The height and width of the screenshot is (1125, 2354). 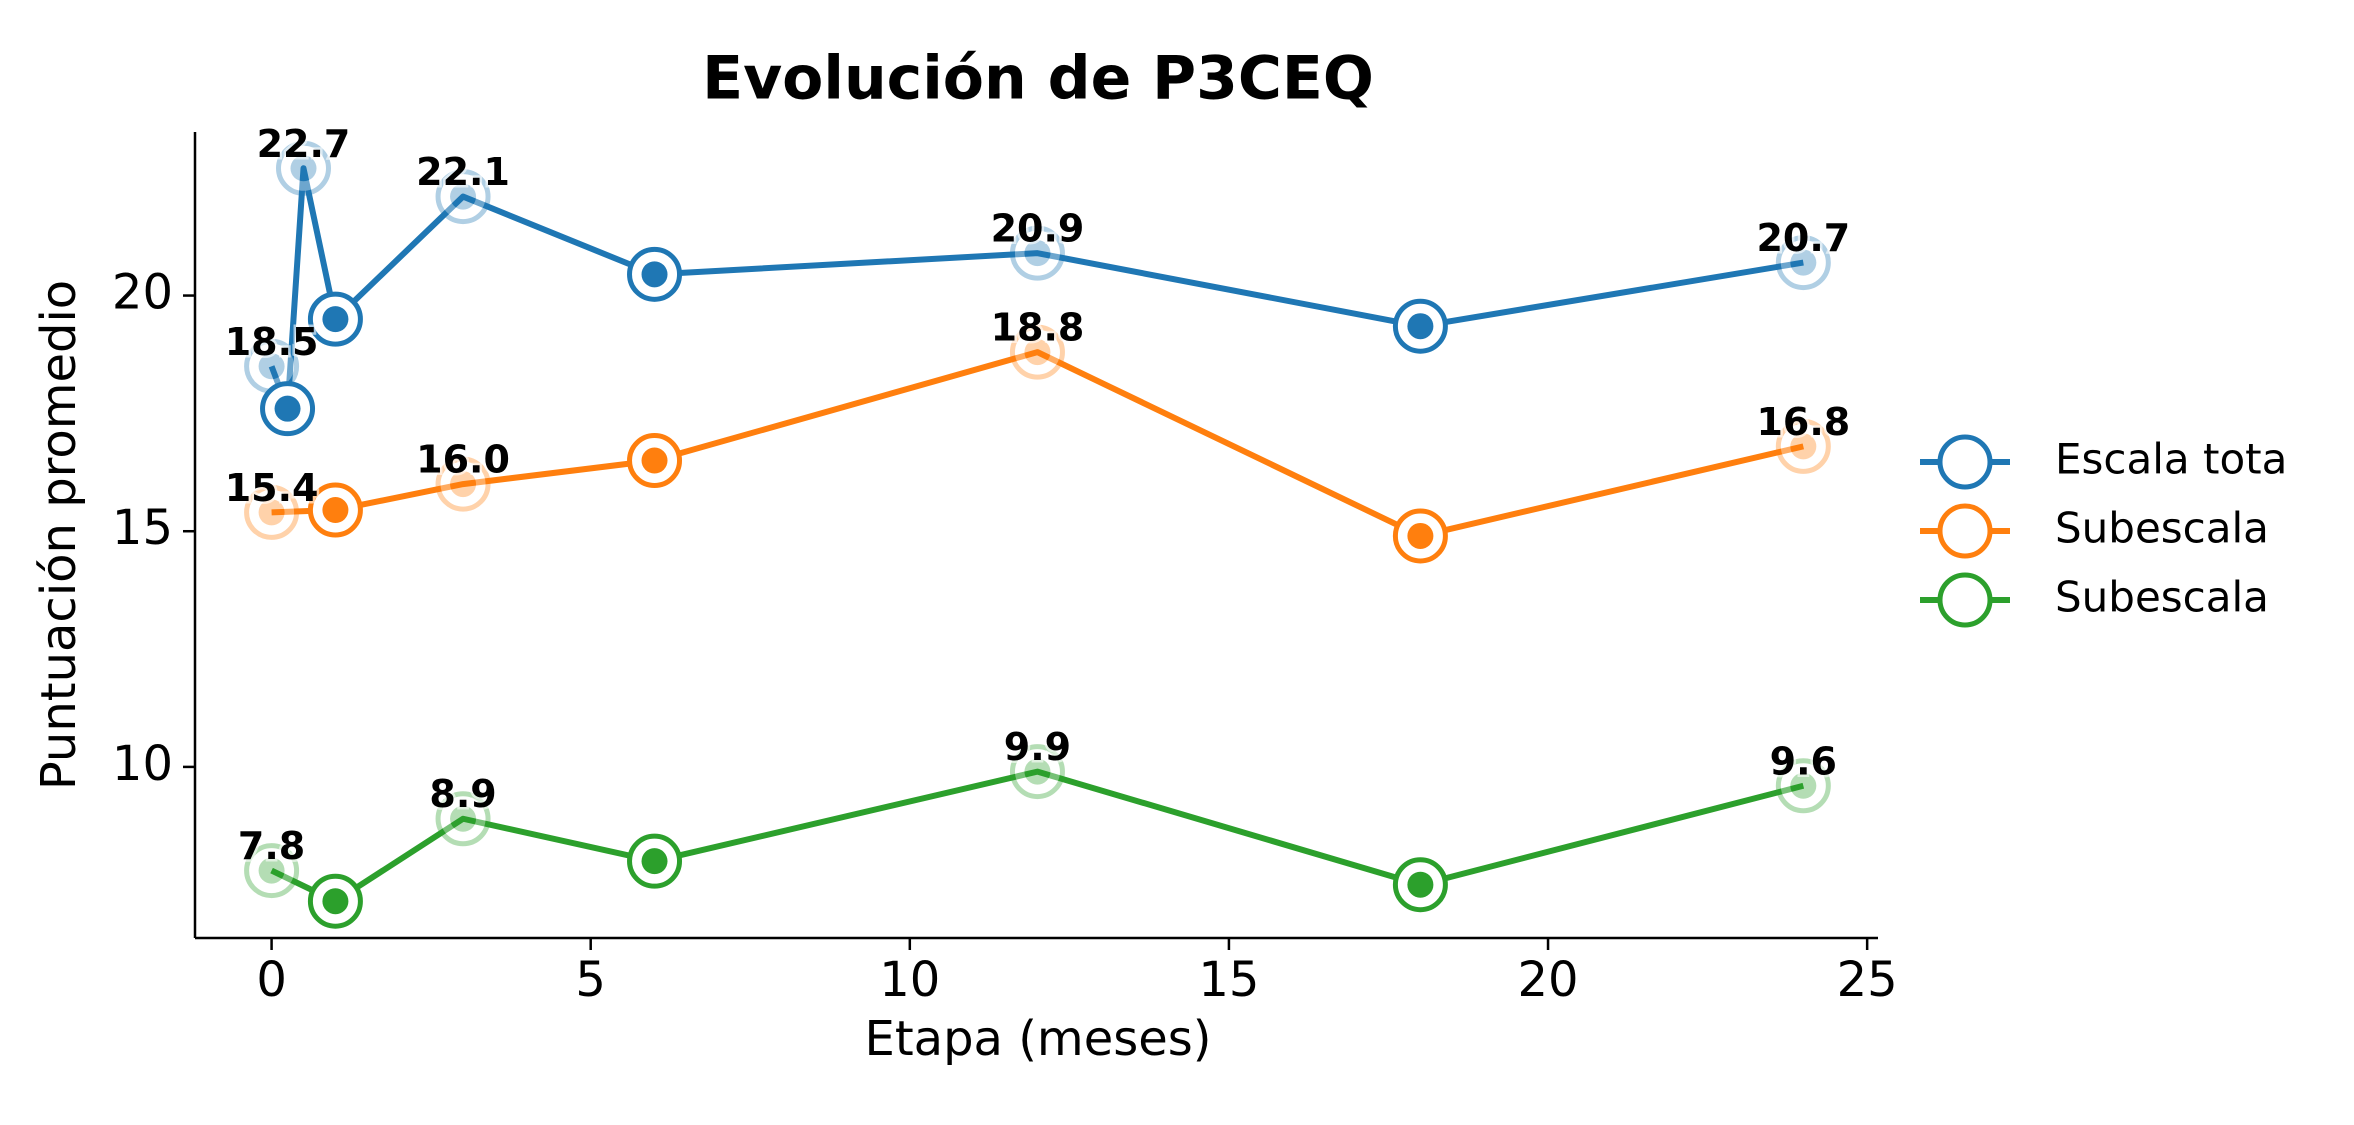 I want to click on x-tick-label: 20, so click(x=1547, y=980).